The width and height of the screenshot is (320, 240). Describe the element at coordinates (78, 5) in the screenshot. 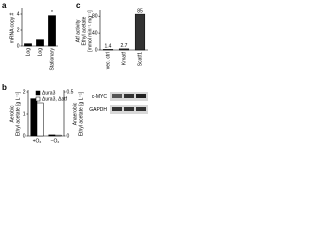

I see `panel-label: c` at that location.